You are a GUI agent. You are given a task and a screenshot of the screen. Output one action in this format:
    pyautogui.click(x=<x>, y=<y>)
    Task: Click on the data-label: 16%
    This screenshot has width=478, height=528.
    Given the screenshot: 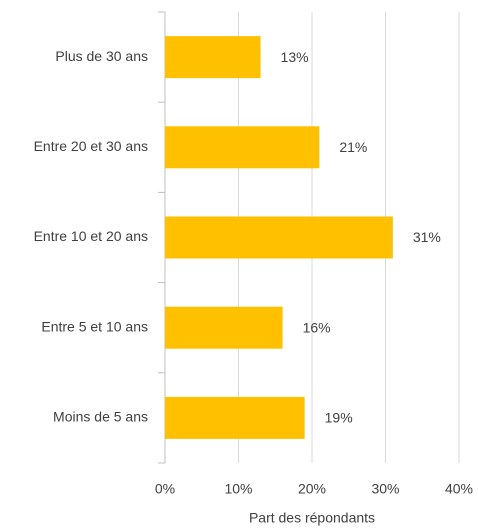 What is the action you would take?
    pyautogui.click(x=317, y=327)
    